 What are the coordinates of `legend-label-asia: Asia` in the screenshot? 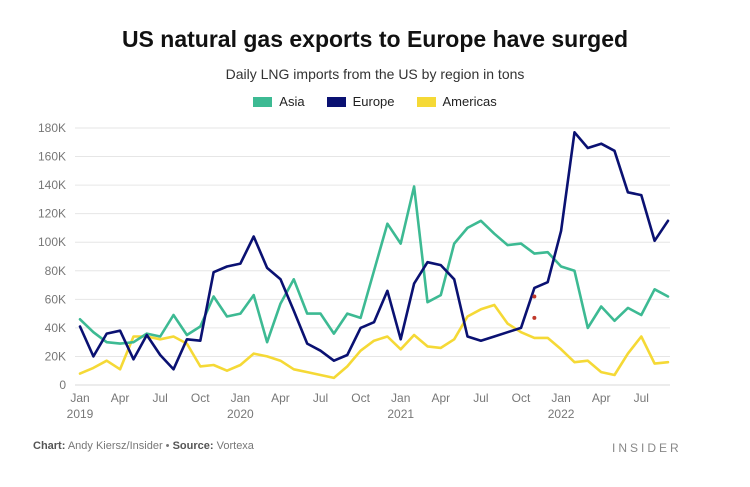 It's located at (292, 101).